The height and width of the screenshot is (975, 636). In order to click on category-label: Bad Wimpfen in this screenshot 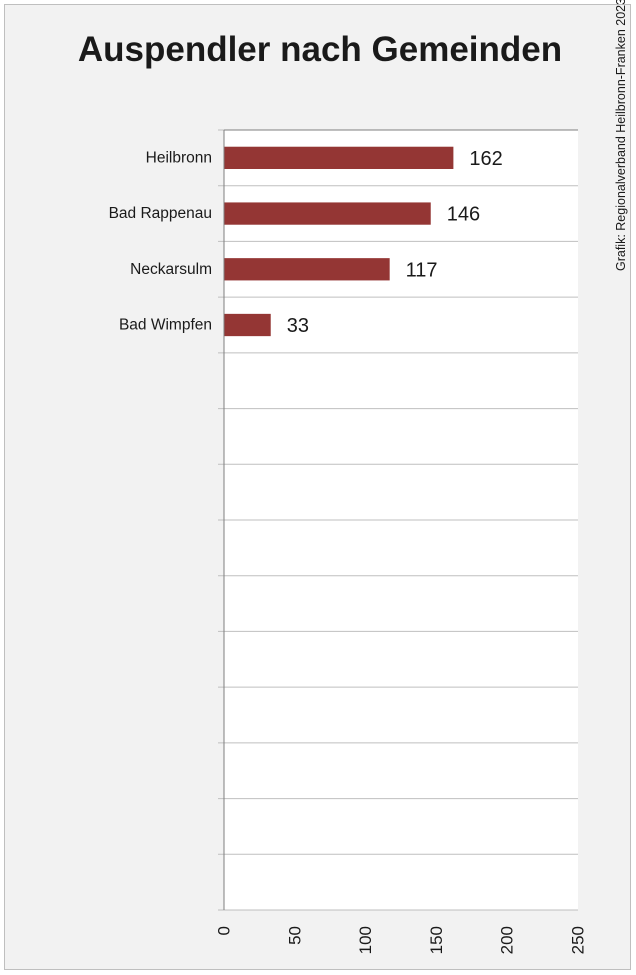, I will do `click(165, 325)`.